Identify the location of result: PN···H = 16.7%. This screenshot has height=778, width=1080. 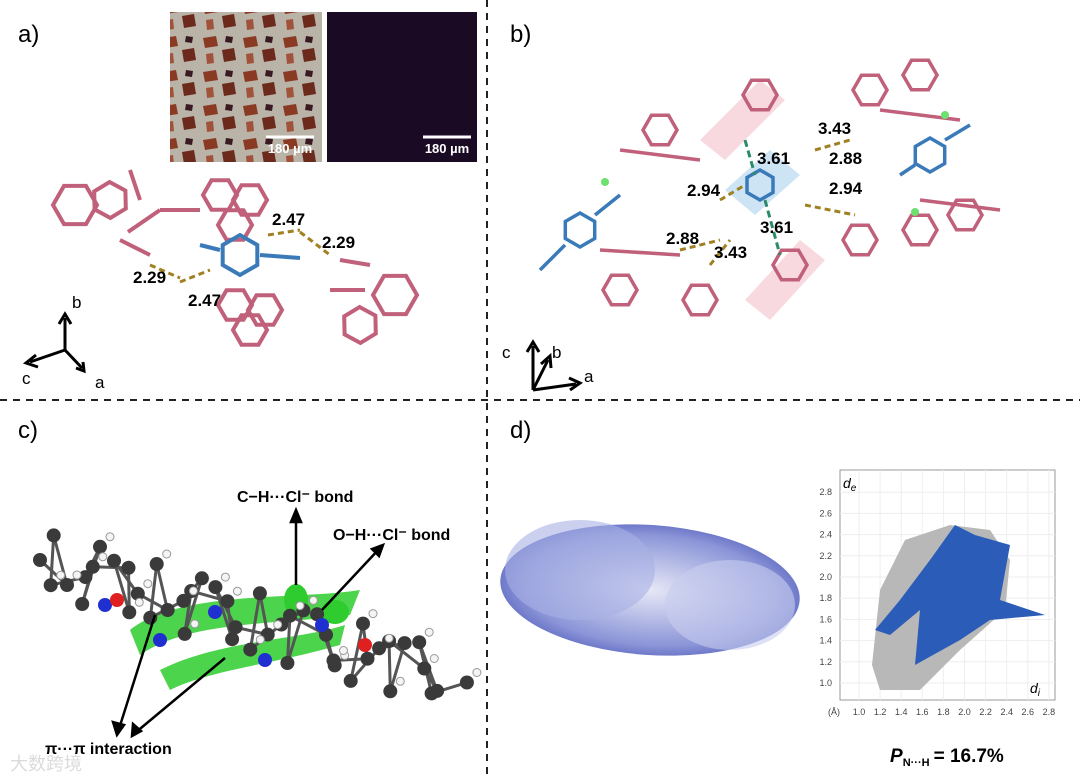
(947, 757).